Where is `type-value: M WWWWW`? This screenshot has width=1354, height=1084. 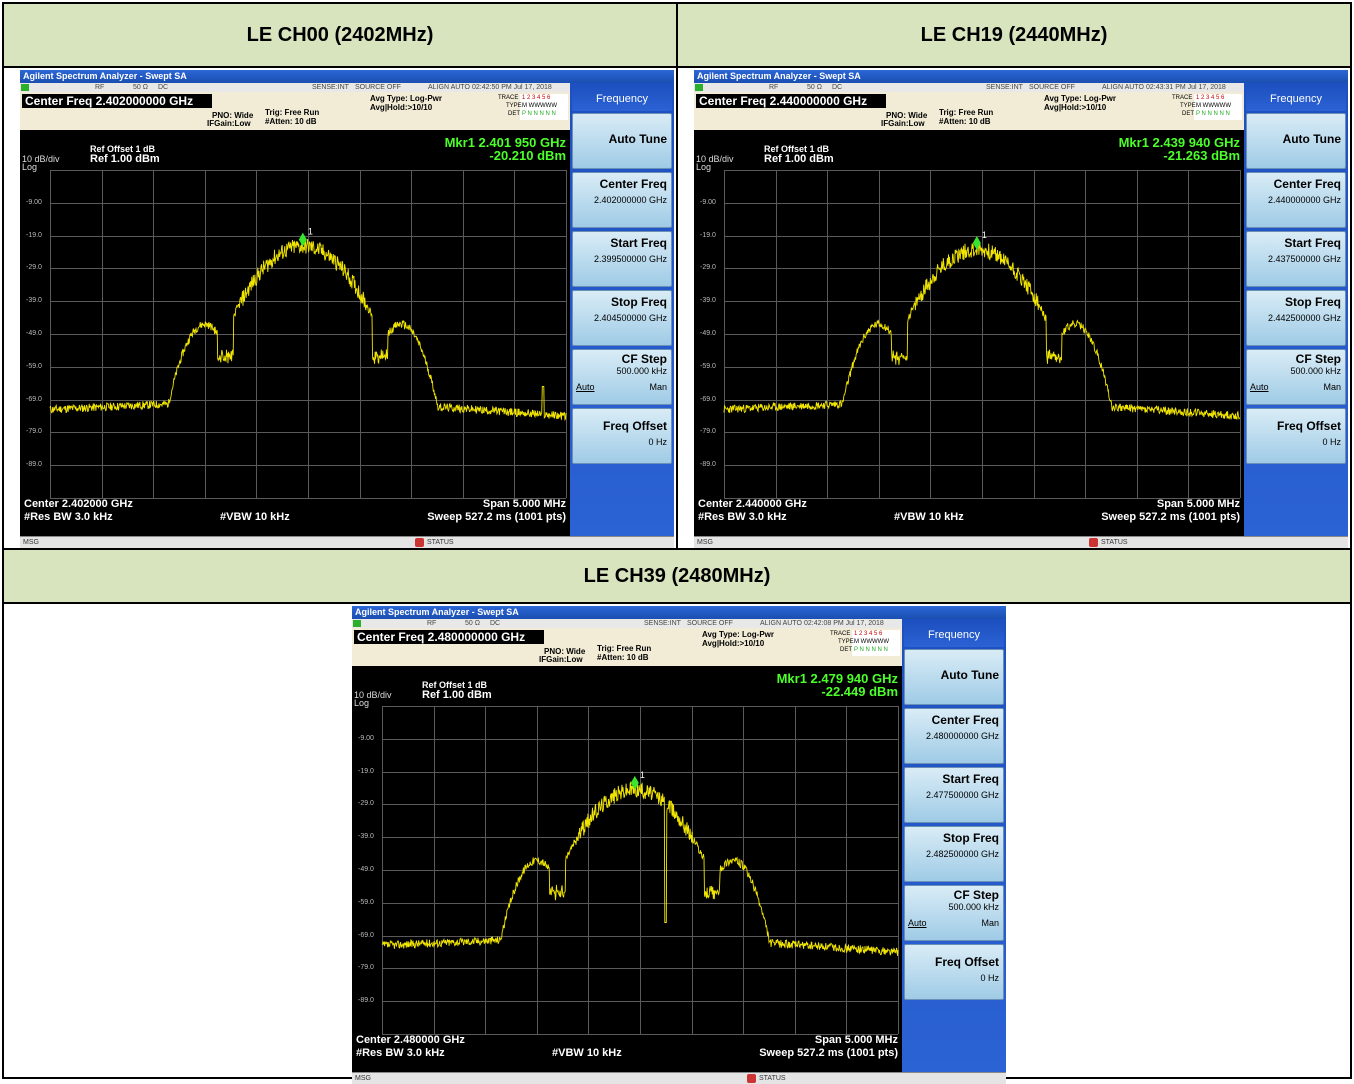
type-value: M WWWWW is located at coordinates (539, 106).